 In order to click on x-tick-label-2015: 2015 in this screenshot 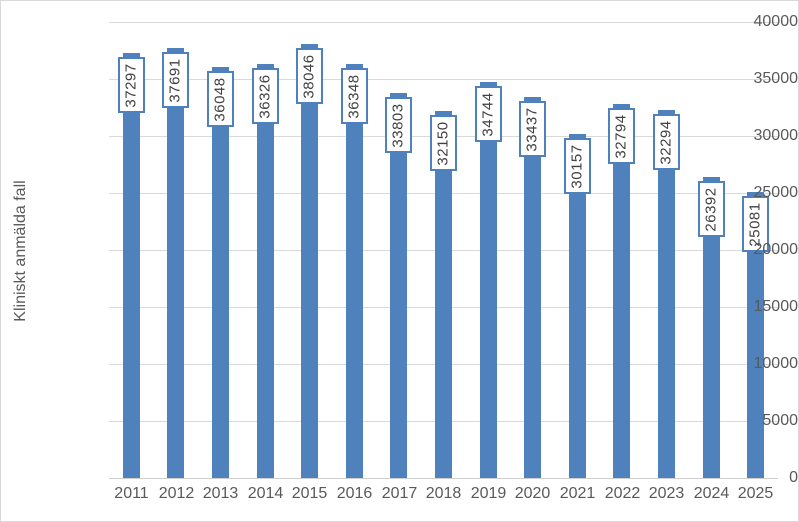, I will do `click(309, 493)`.